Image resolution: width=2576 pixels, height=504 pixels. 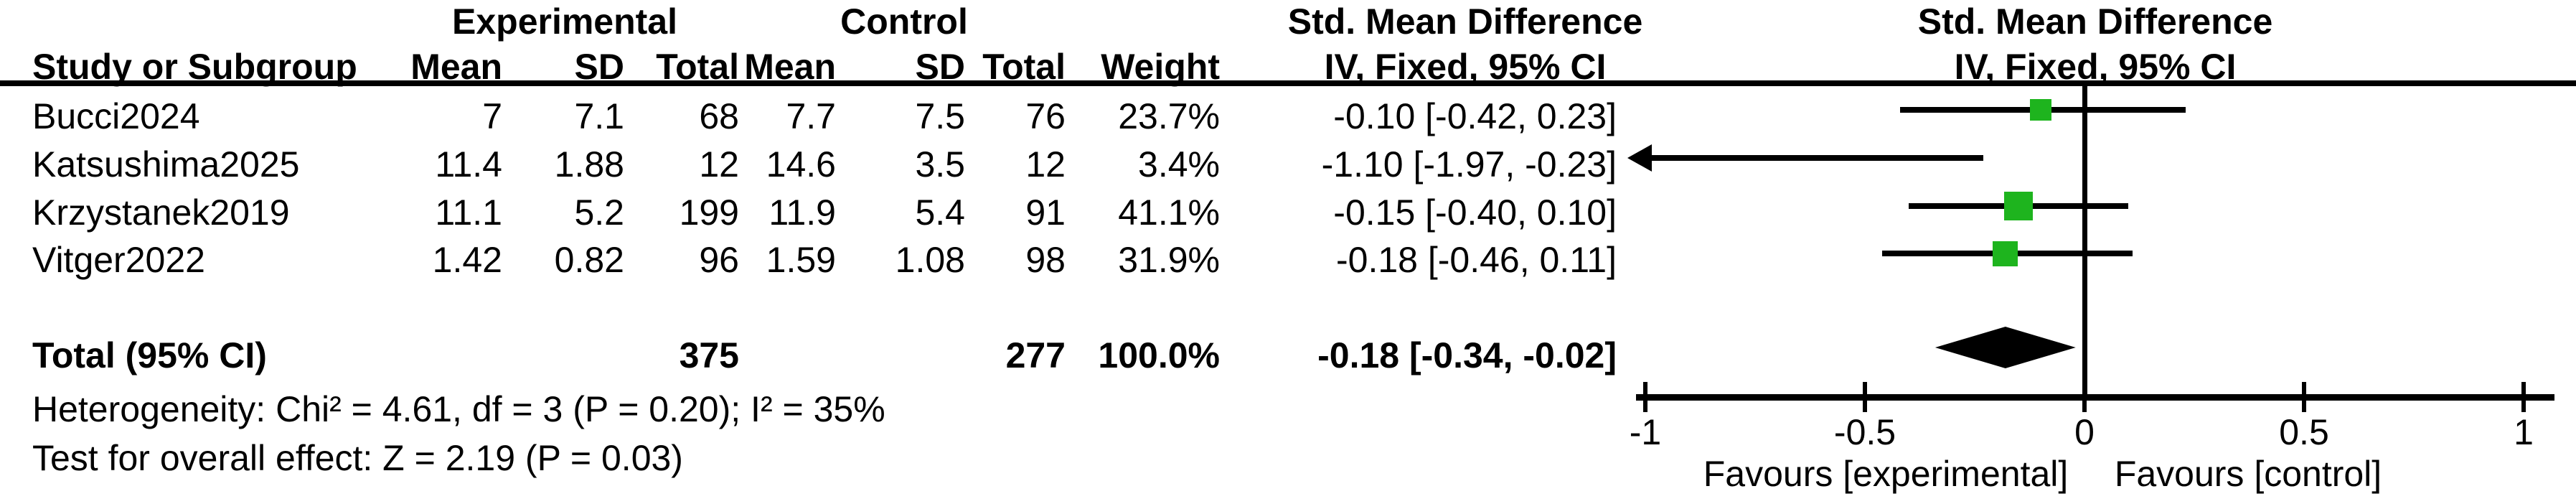 What do you see at coordinates (719, 164) in the screenshot?
I see `study-total-exp: 12` at bounding box center [719, 164].